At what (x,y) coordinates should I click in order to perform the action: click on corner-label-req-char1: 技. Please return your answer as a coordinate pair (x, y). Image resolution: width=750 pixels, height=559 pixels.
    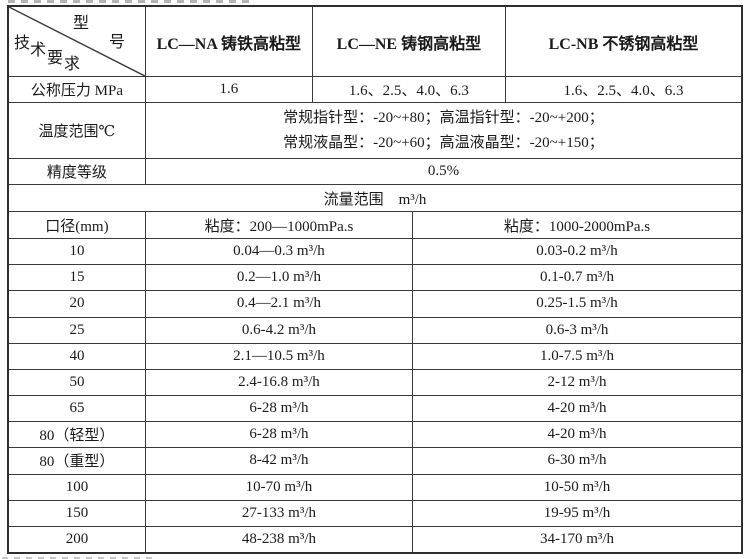
    Looking at the image, I should click on (22, 43).